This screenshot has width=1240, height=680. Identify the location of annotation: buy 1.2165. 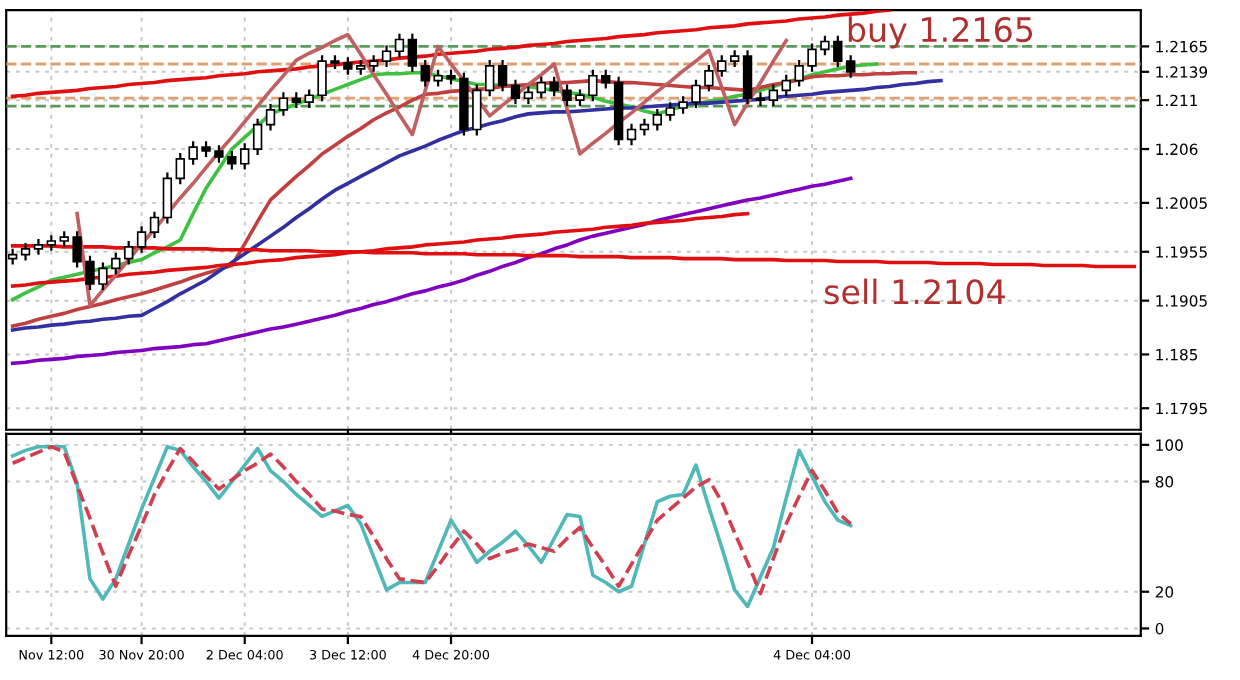
(940, 32).